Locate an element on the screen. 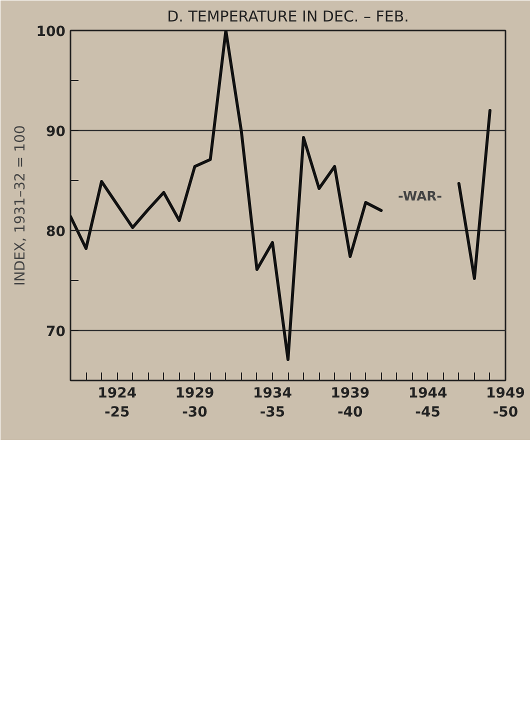  x-tick-label: 1934 -35 is located at coordinates (272, 403).